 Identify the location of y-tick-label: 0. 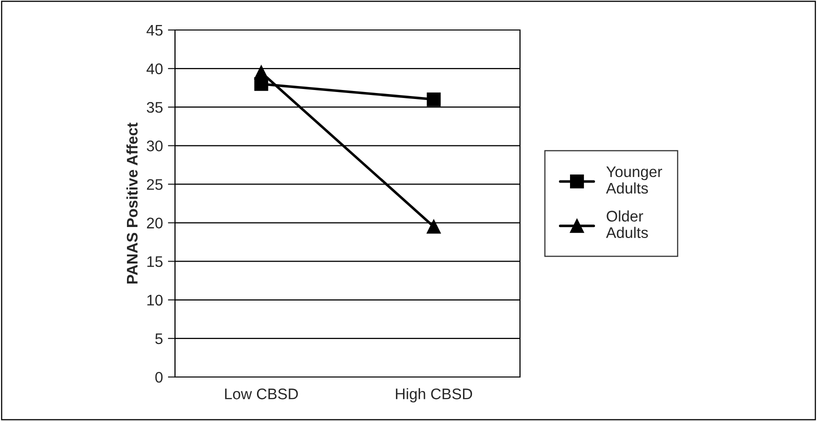
(159, 377).